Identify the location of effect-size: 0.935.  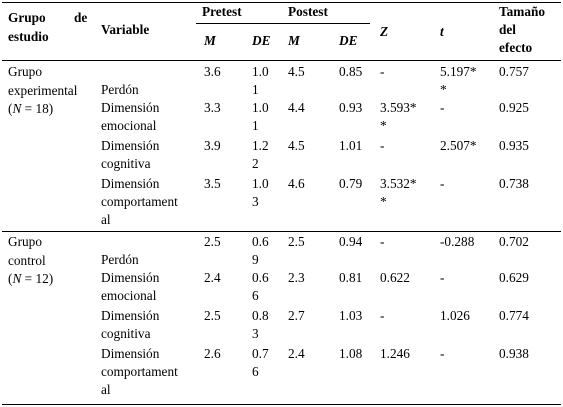
(514, 145).